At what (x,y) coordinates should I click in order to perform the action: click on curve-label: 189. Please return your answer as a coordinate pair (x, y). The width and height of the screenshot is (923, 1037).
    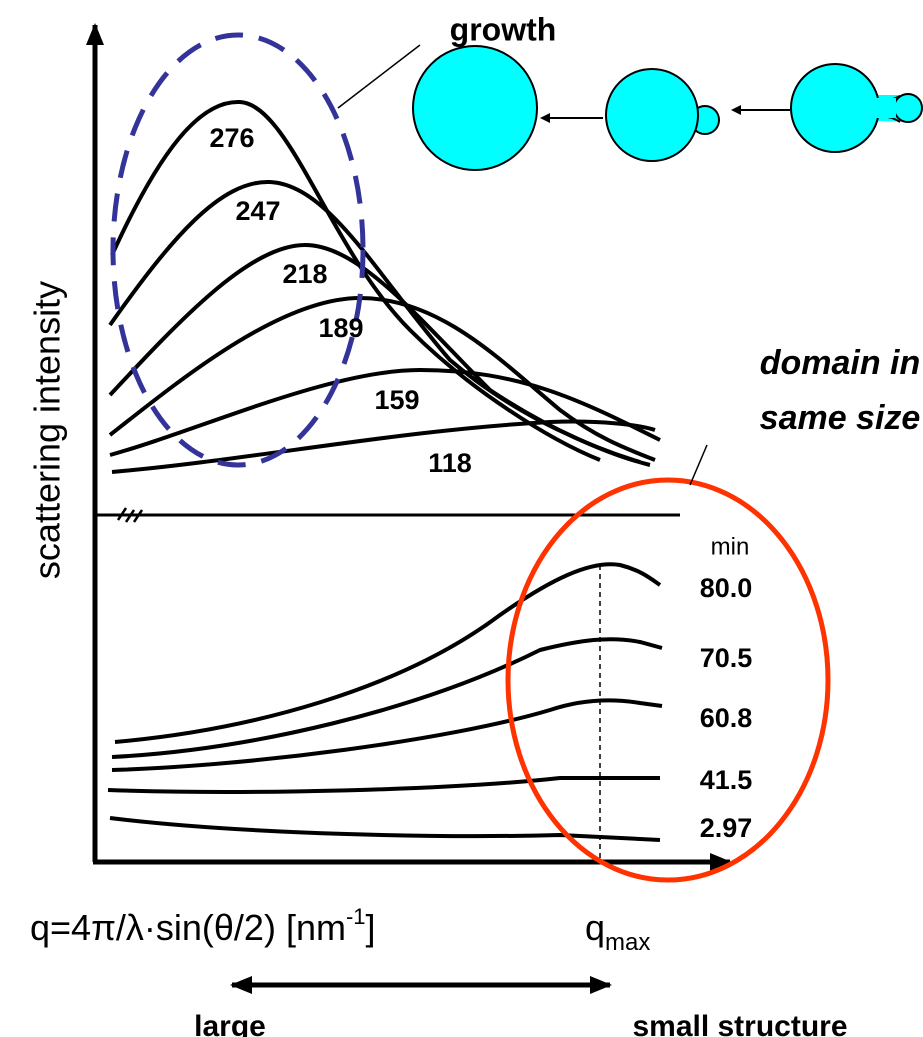
    Looking at the image, I should click on (340, 328).